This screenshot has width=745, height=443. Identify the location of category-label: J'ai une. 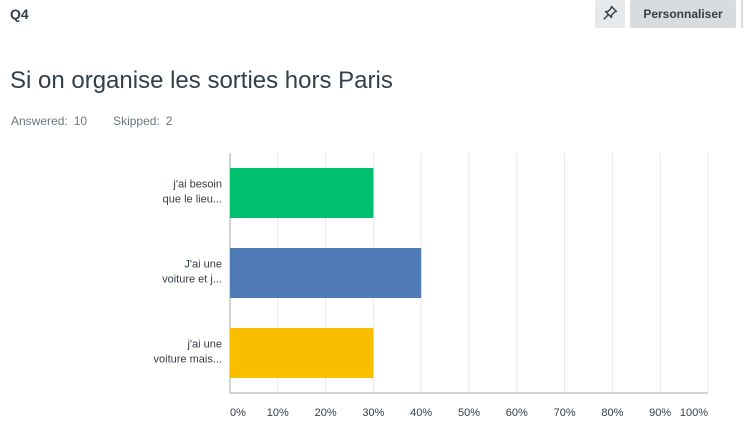
(203, 265).